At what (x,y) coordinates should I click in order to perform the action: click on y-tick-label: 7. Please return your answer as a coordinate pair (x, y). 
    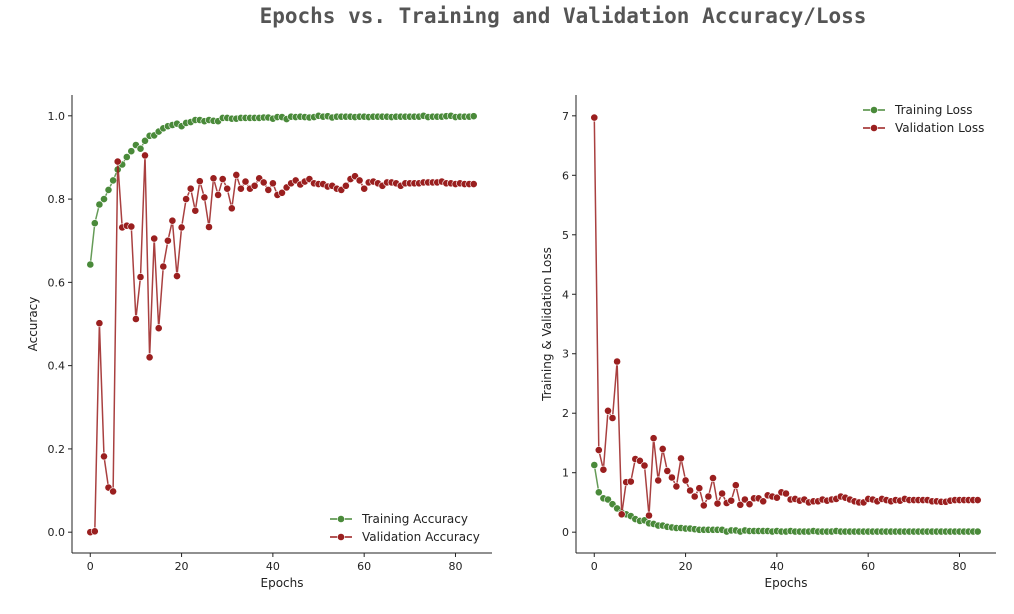
    Looking at the image, I should click on (565, 116).